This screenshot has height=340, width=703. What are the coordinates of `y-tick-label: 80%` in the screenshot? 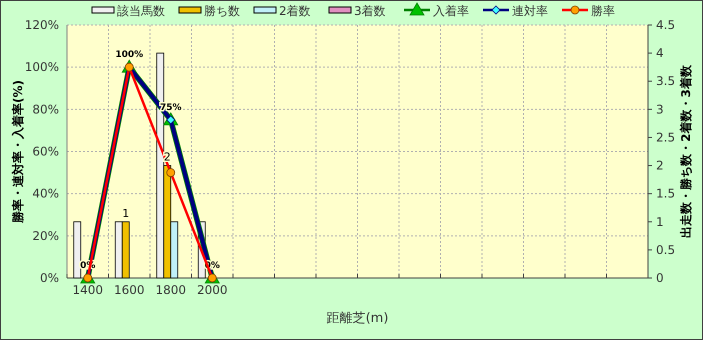 It's located at (45, 109).